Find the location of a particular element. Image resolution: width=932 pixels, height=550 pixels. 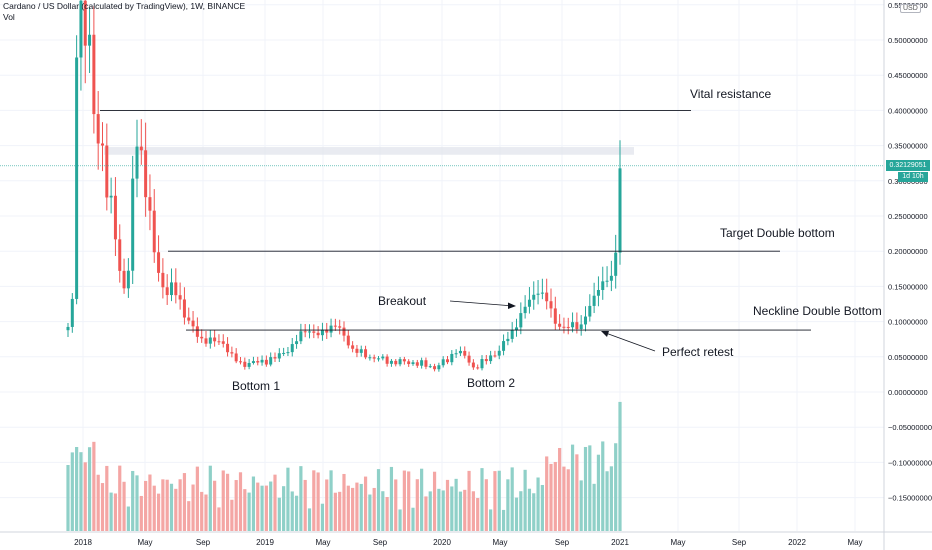

current-price-tag: 0.32129051 is located at coordinates (908, 165).